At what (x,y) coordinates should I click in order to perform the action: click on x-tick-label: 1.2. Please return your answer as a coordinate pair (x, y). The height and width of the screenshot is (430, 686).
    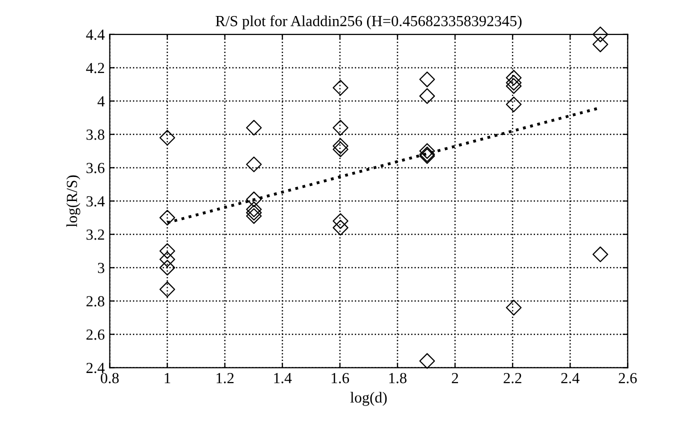
    Looking at the image, I should click on (225, 378).